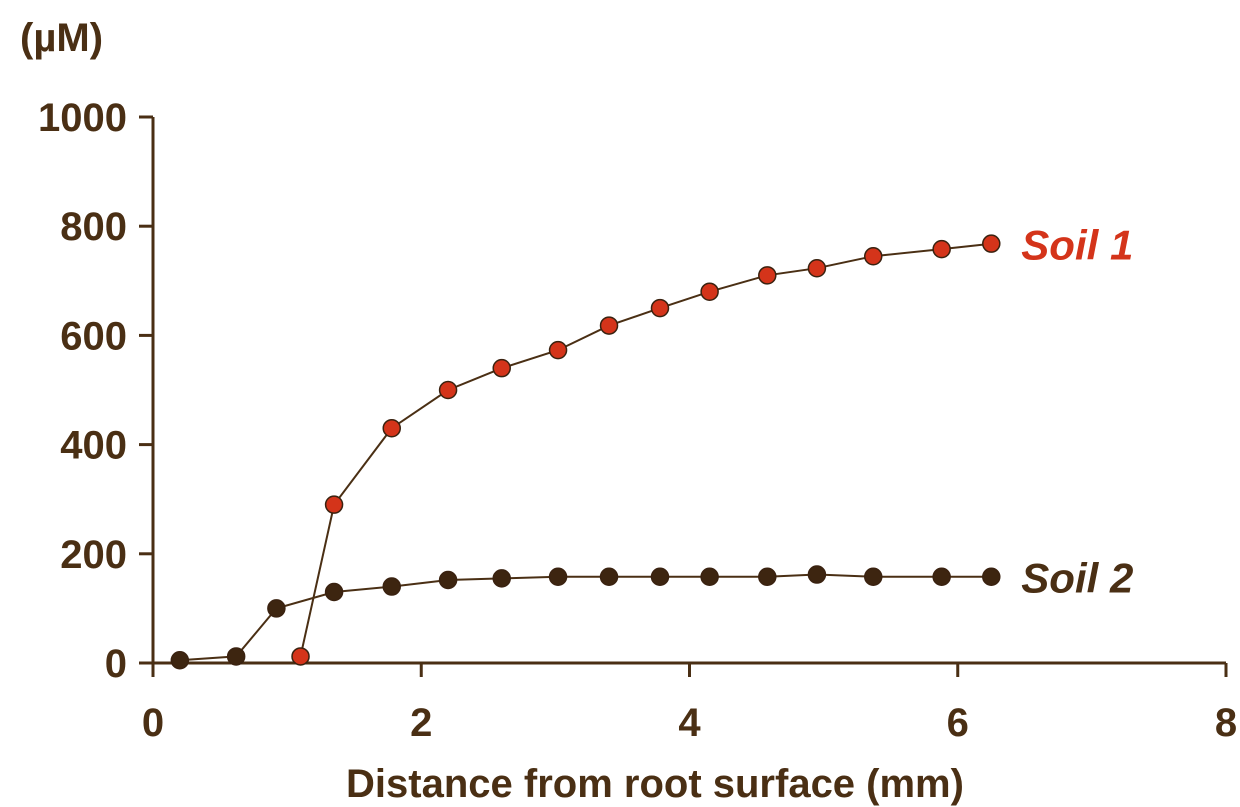 The width and height of the screenshot is (1240, 807). Describe the element at coordinates (93, 336) in the screenshot. I see `y-tick-label: 600` at that location.